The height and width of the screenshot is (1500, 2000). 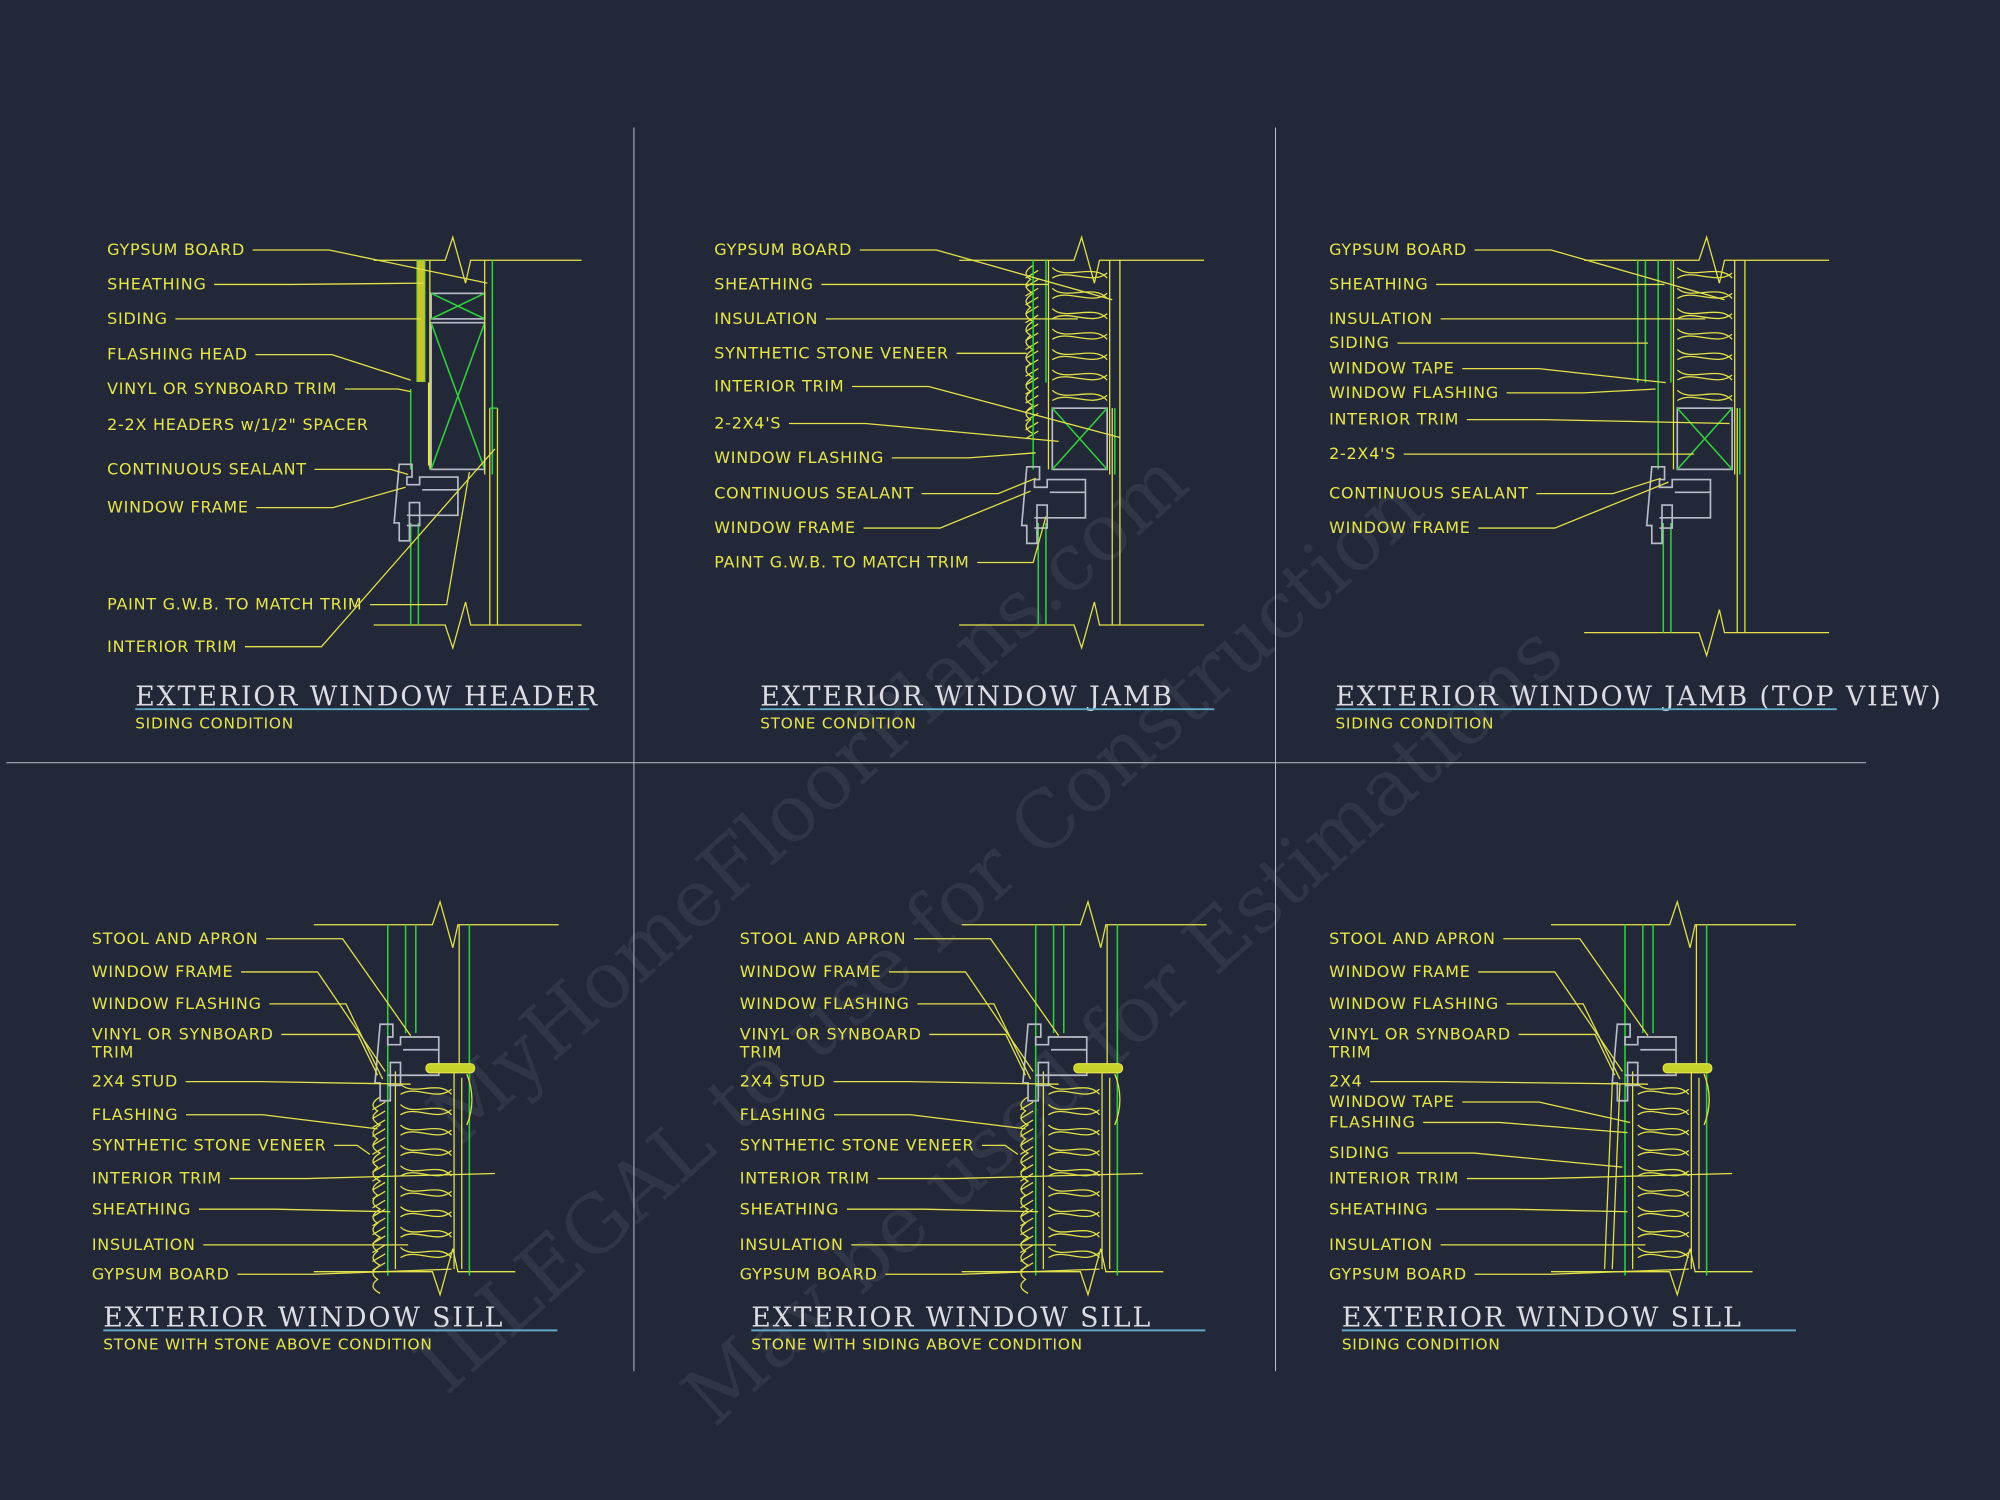 What do you see at coordinates (234, 604) in the screenshot?
I see `annotation-label: PAINT G.W.B. TO MATCH TRIM` at bounding box center [234, 604].